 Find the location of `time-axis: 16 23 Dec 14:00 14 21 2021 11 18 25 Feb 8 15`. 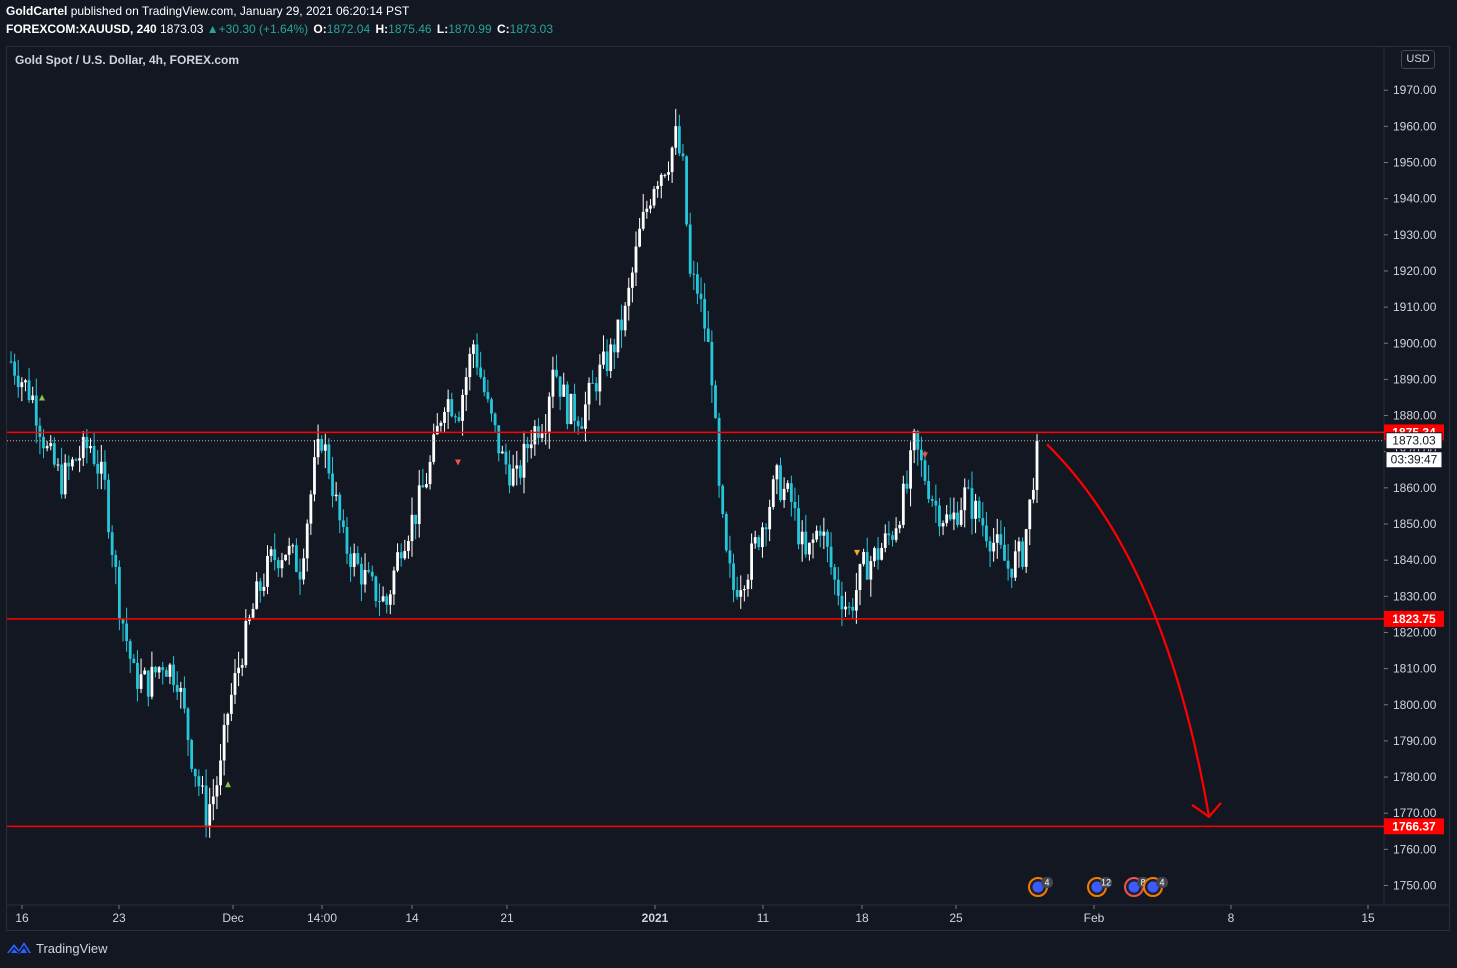

time-axis: 16 23 Dec 14:00 14 21 2021 11 18 25 Feb 8 15 is located at coordinates (695, 915).